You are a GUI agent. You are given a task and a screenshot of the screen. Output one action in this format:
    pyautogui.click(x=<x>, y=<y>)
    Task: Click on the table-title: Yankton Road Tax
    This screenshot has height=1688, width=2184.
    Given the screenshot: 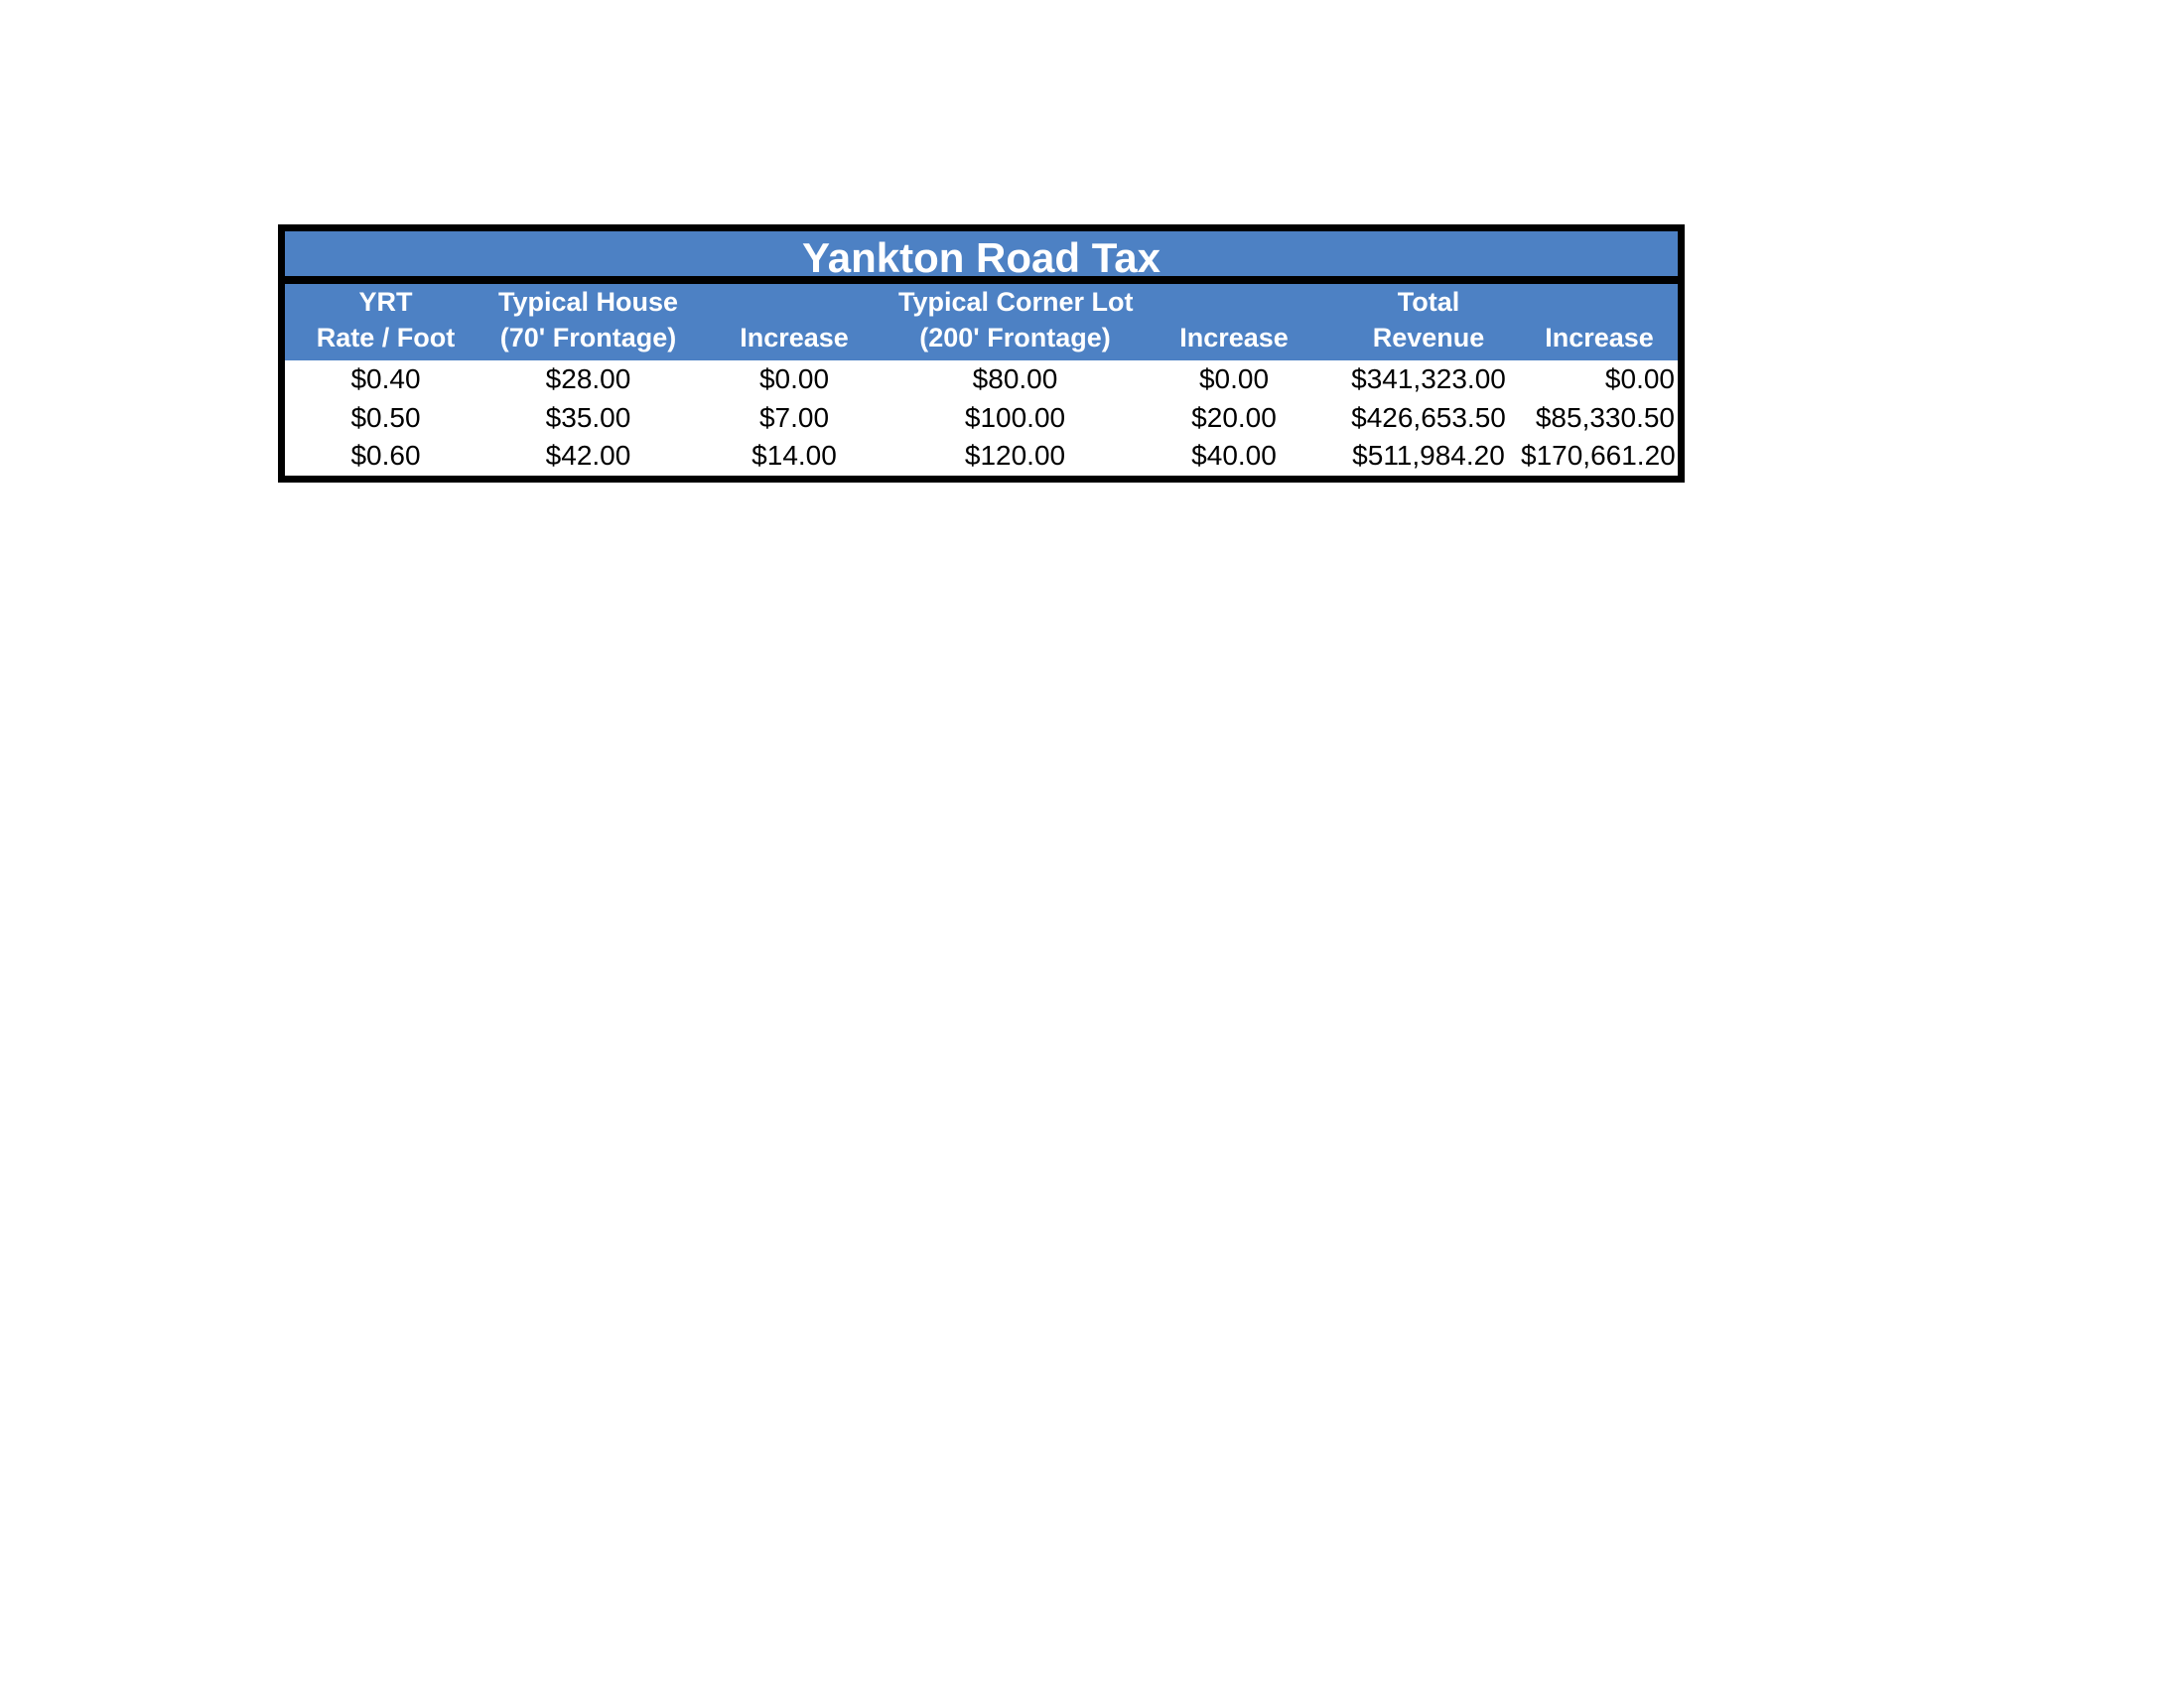 What is the action you would take?
    pyautogui.click(x=981, y=257)
    